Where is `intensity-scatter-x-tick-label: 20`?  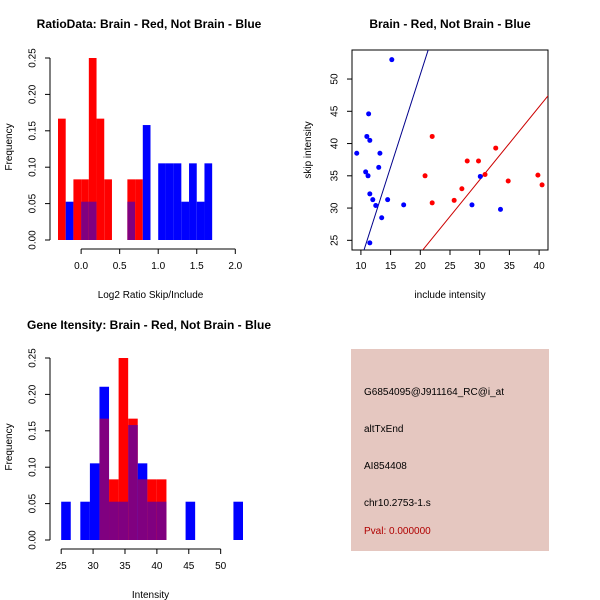 intensity-scatter-x-tick-label: 20 is located at coordinates (421, 266).